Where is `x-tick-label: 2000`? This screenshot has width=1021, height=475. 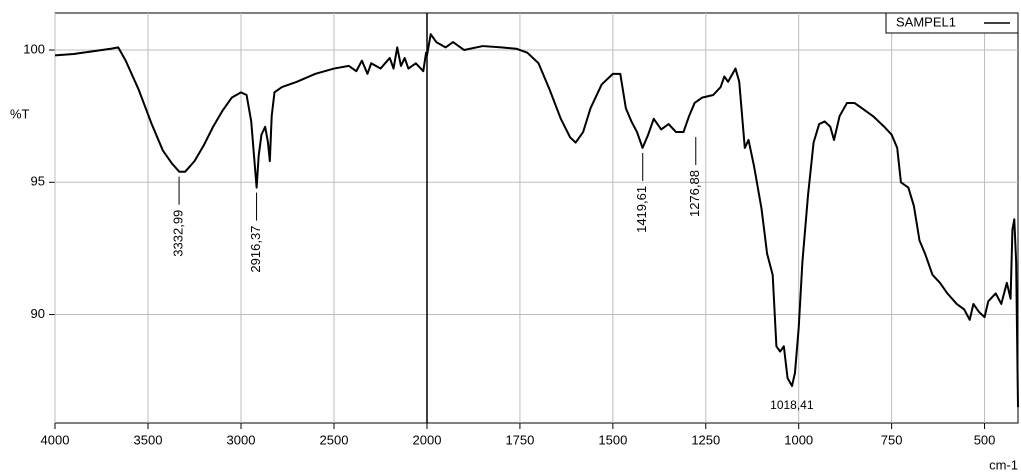
x-tick-label: 2000 is located at coordinates (427, 439).